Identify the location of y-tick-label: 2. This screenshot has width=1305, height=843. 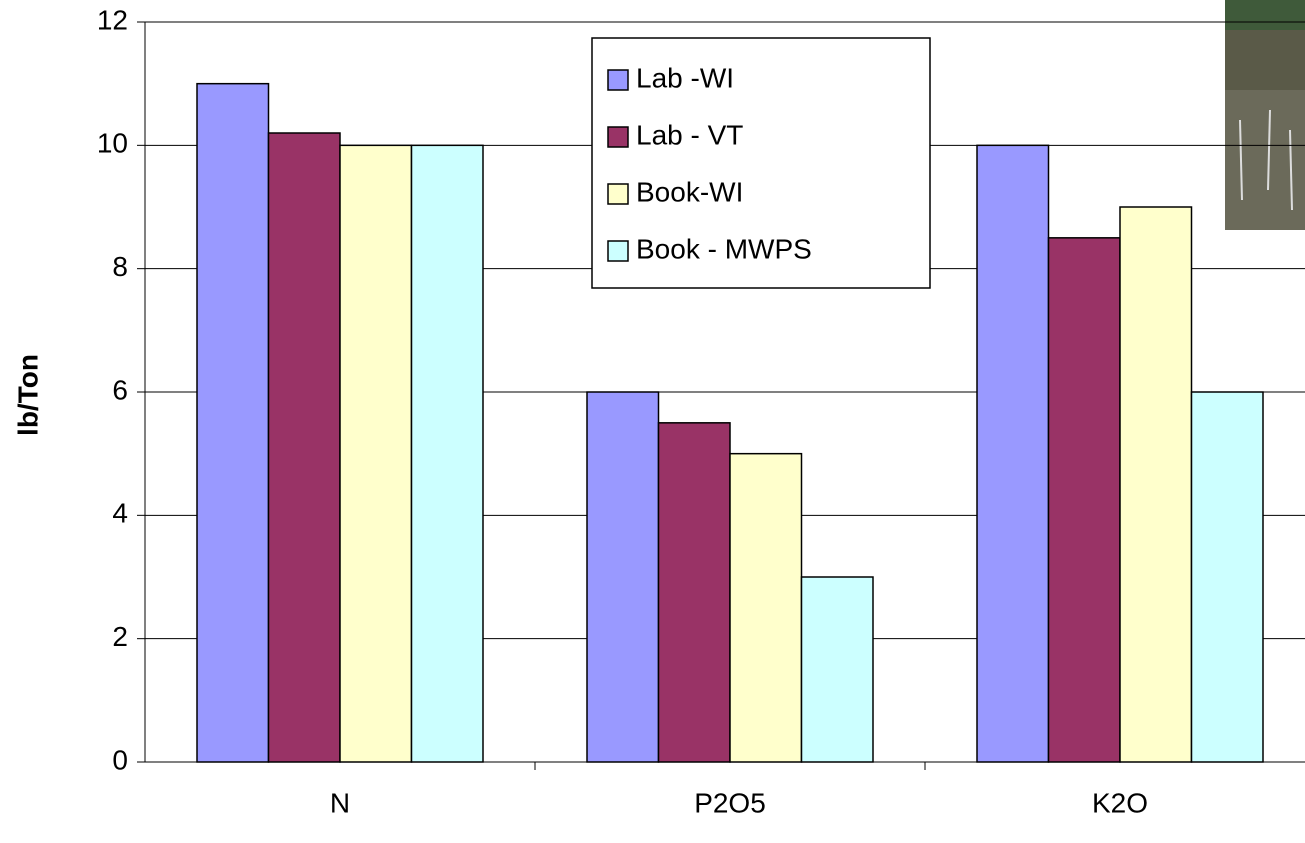
(120, 636).